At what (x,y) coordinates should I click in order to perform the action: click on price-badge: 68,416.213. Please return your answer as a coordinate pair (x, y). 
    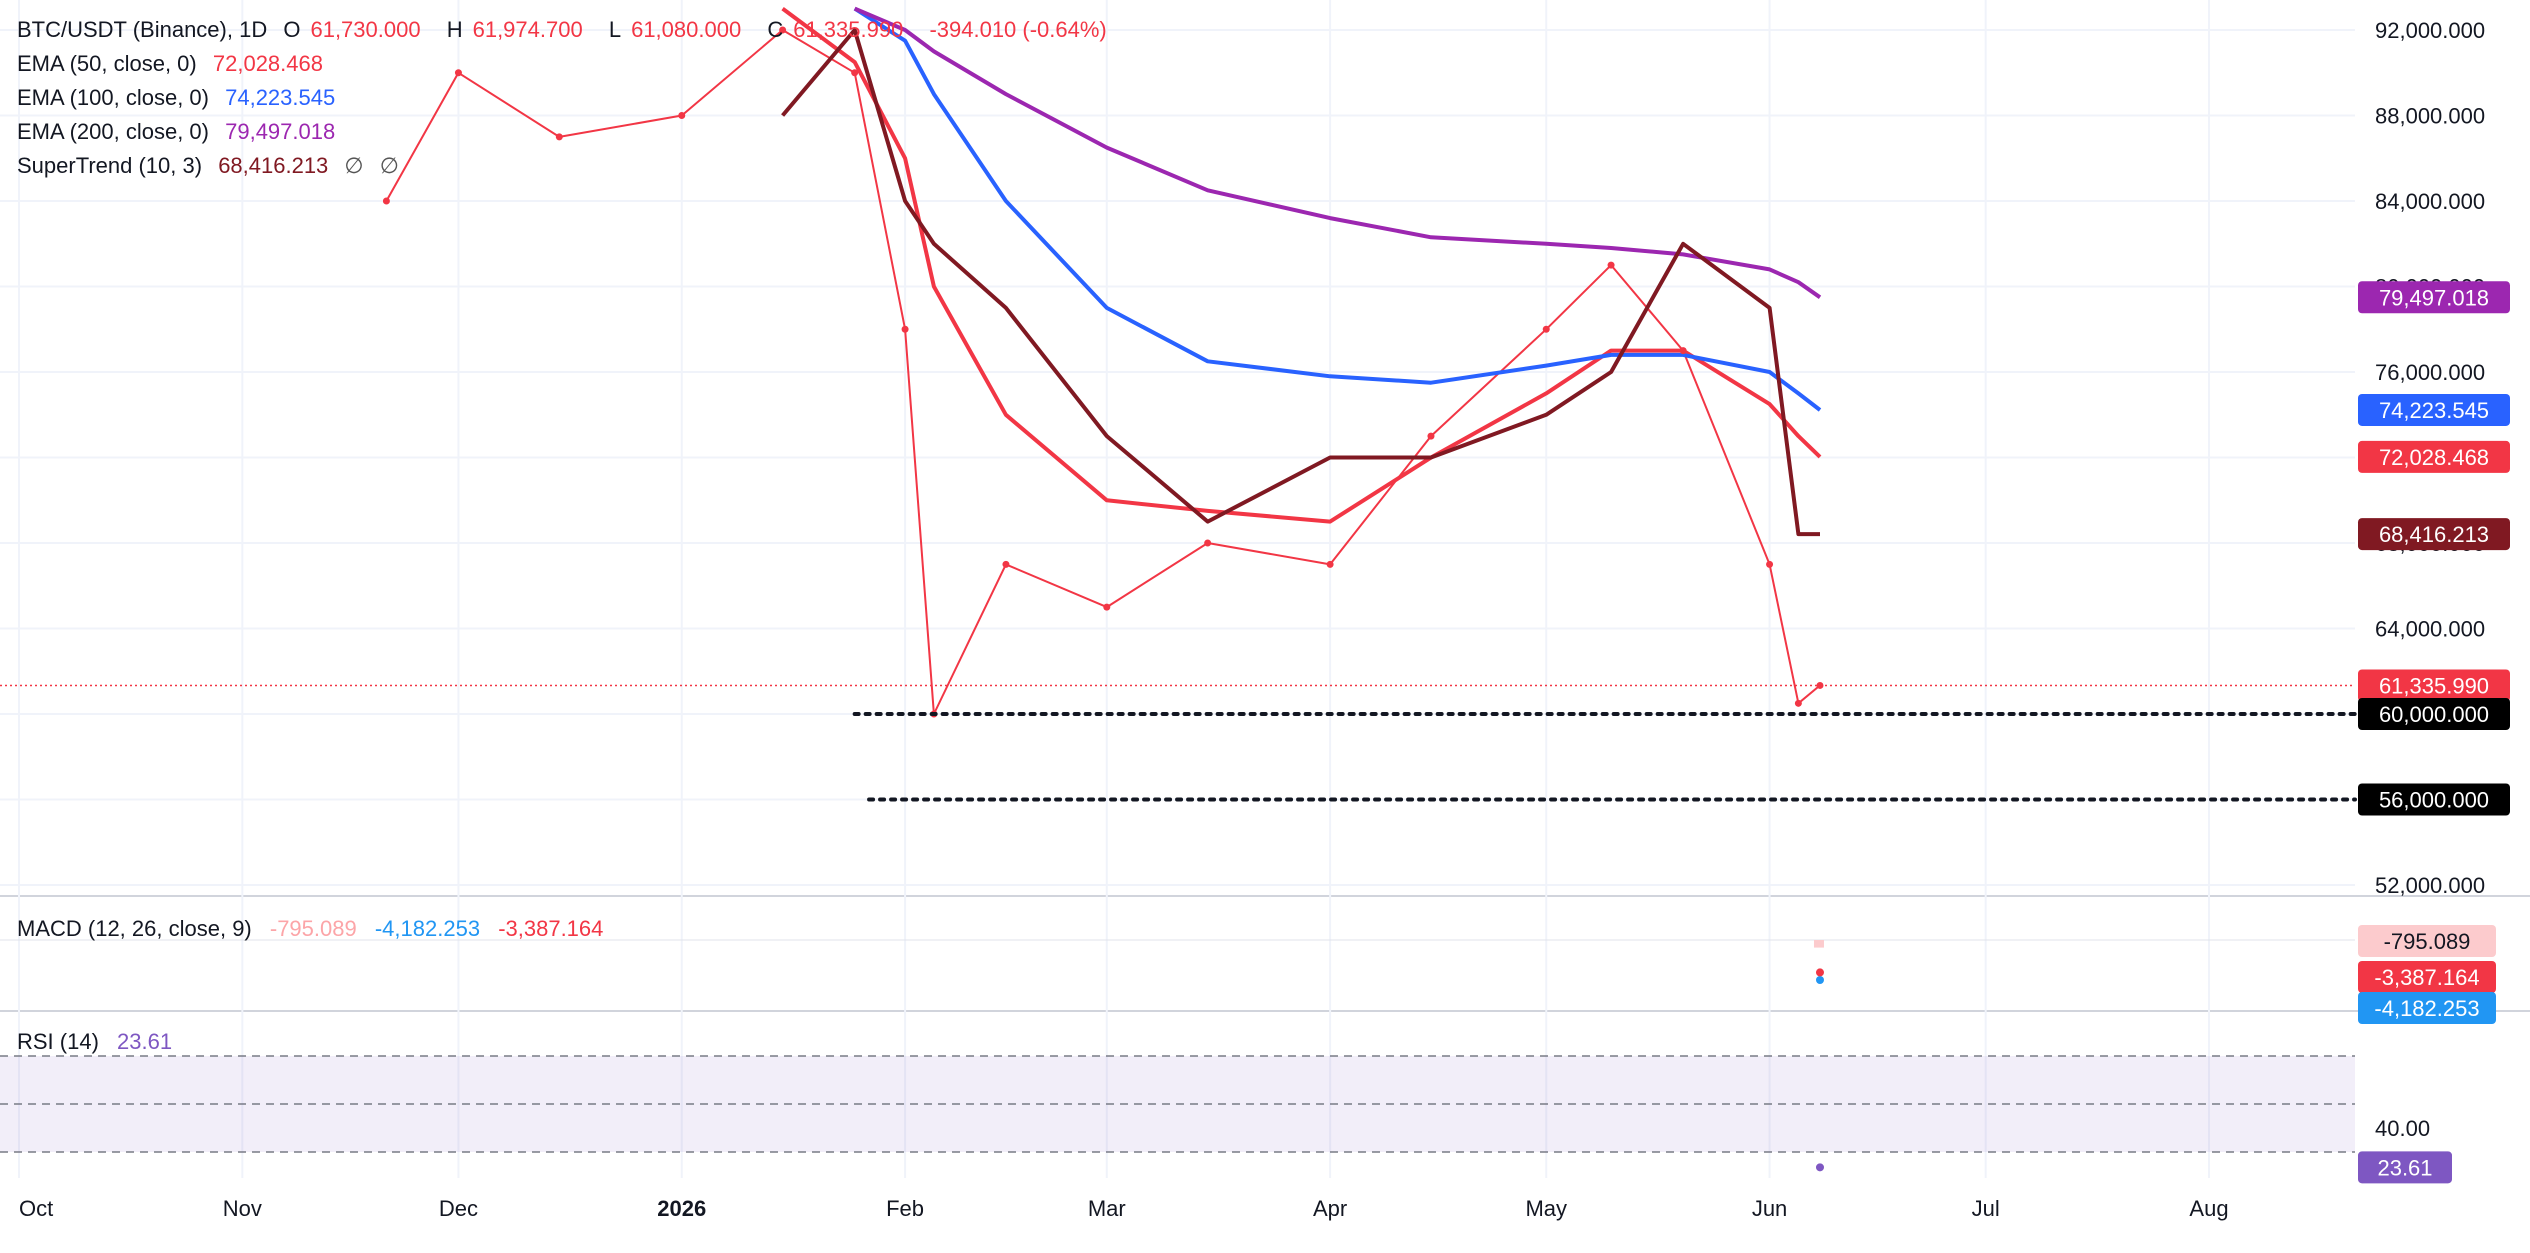
    Looking at the image, I should click on (2434, 534).